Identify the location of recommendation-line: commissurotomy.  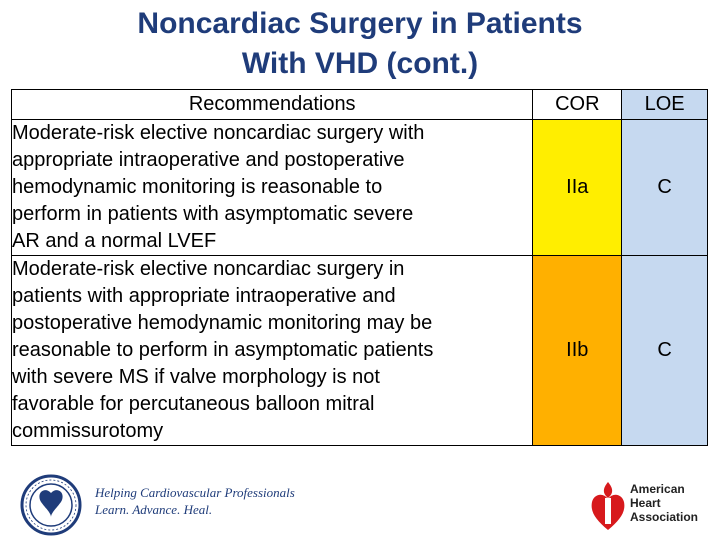
(88, 431).